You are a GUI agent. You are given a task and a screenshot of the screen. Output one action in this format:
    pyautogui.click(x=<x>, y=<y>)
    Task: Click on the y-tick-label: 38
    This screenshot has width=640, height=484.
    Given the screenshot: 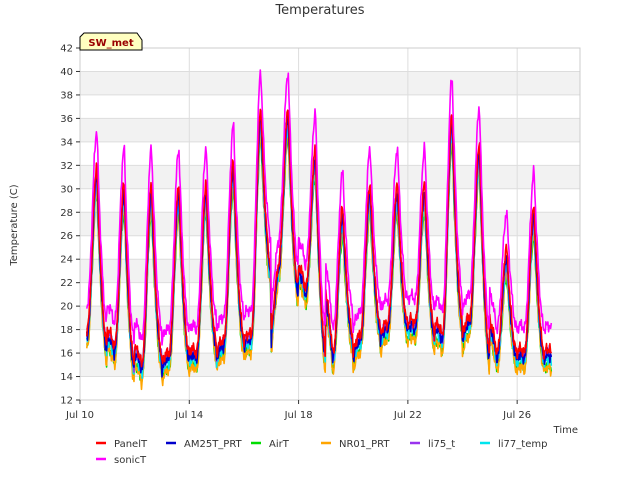 What is the action you would take?
    pyautogui.click(x=66, y=95)
    